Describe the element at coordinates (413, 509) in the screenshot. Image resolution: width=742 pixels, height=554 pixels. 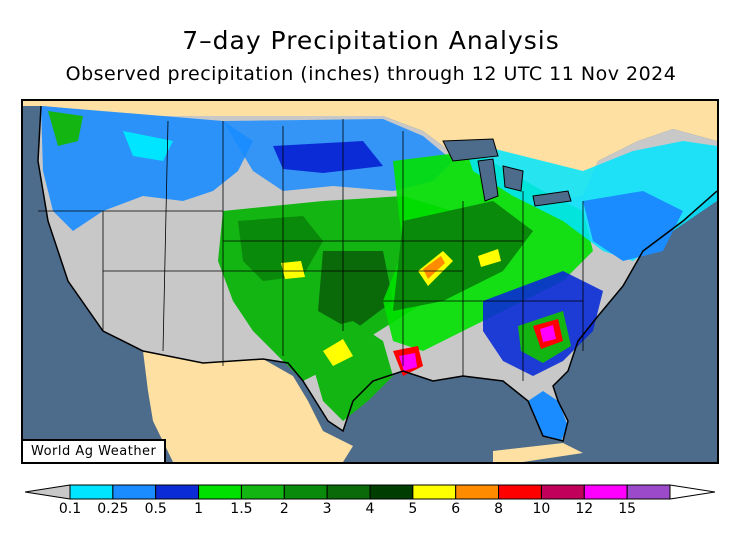
I see `legend-tick-label: 5` at that location.